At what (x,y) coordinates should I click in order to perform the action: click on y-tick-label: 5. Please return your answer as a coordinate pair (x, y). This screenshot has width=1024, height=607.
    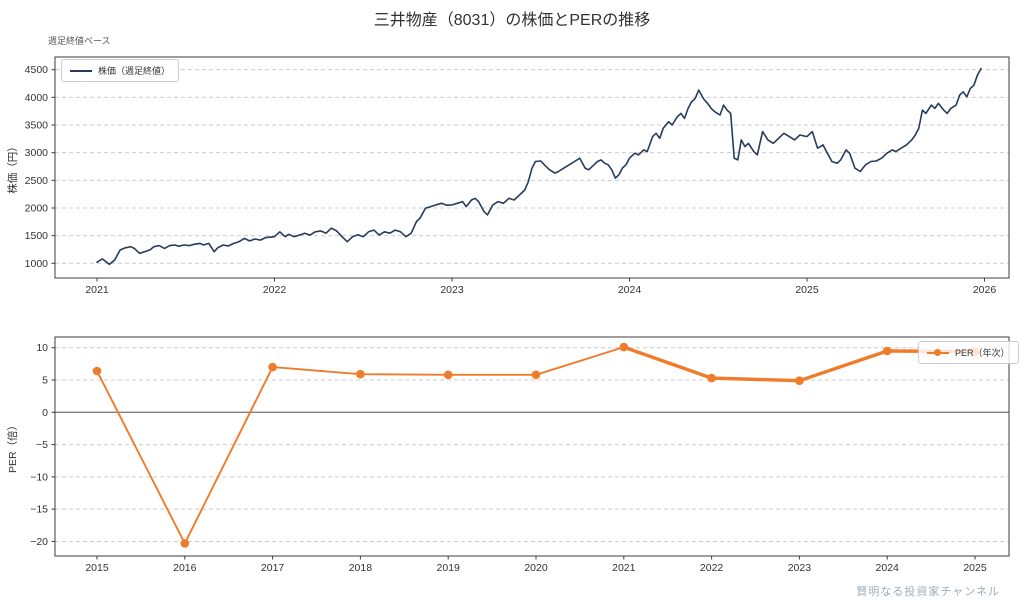
    Looking at the image, I should click on (45, 381).